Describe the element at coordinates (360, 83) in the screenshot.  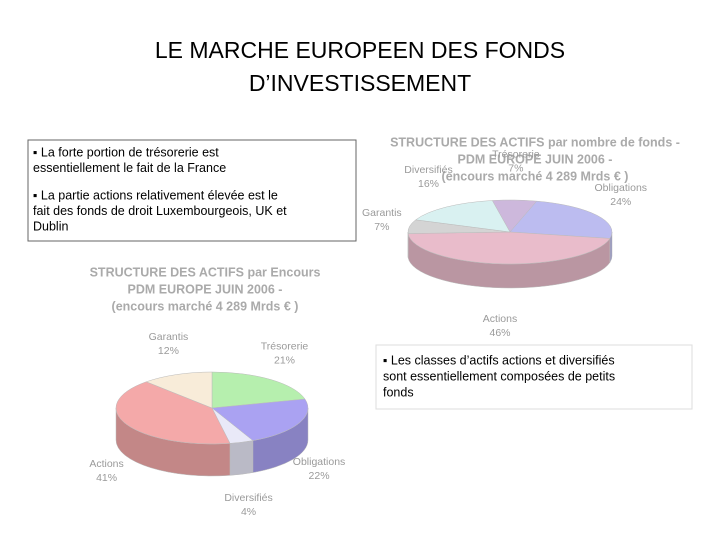
I see `title-line: D’INVESTISSEMENT` at that location.